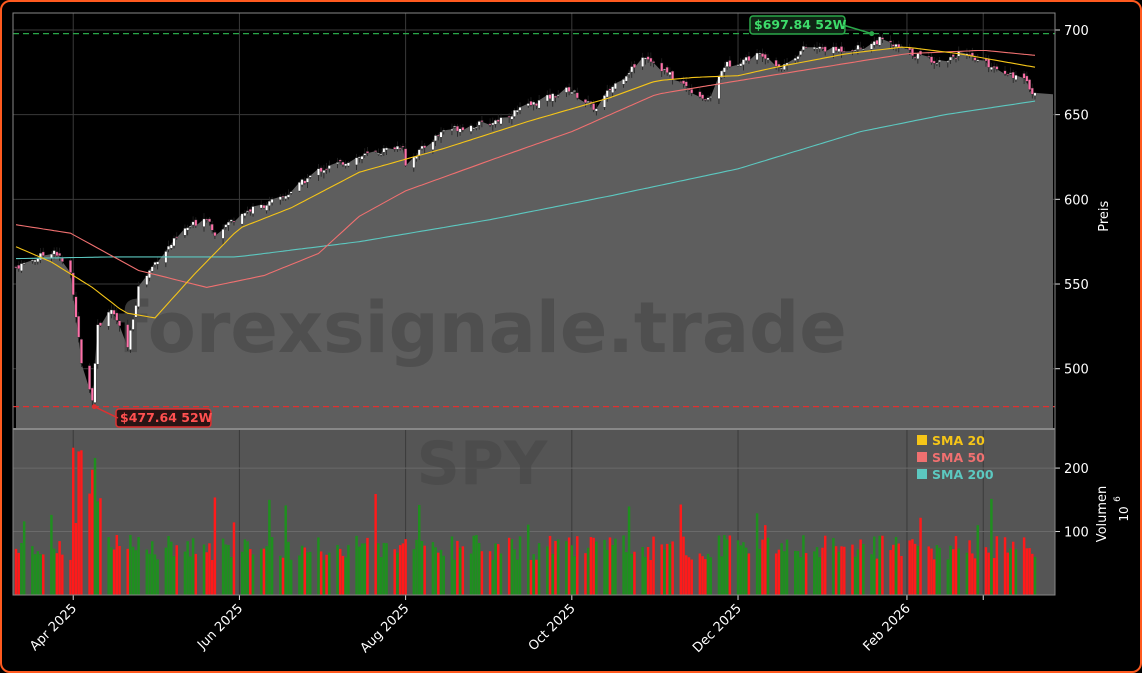 This screenshot has width=1142, height=673. I want to click on volume-tick-label: 100, so click(1076, 533).